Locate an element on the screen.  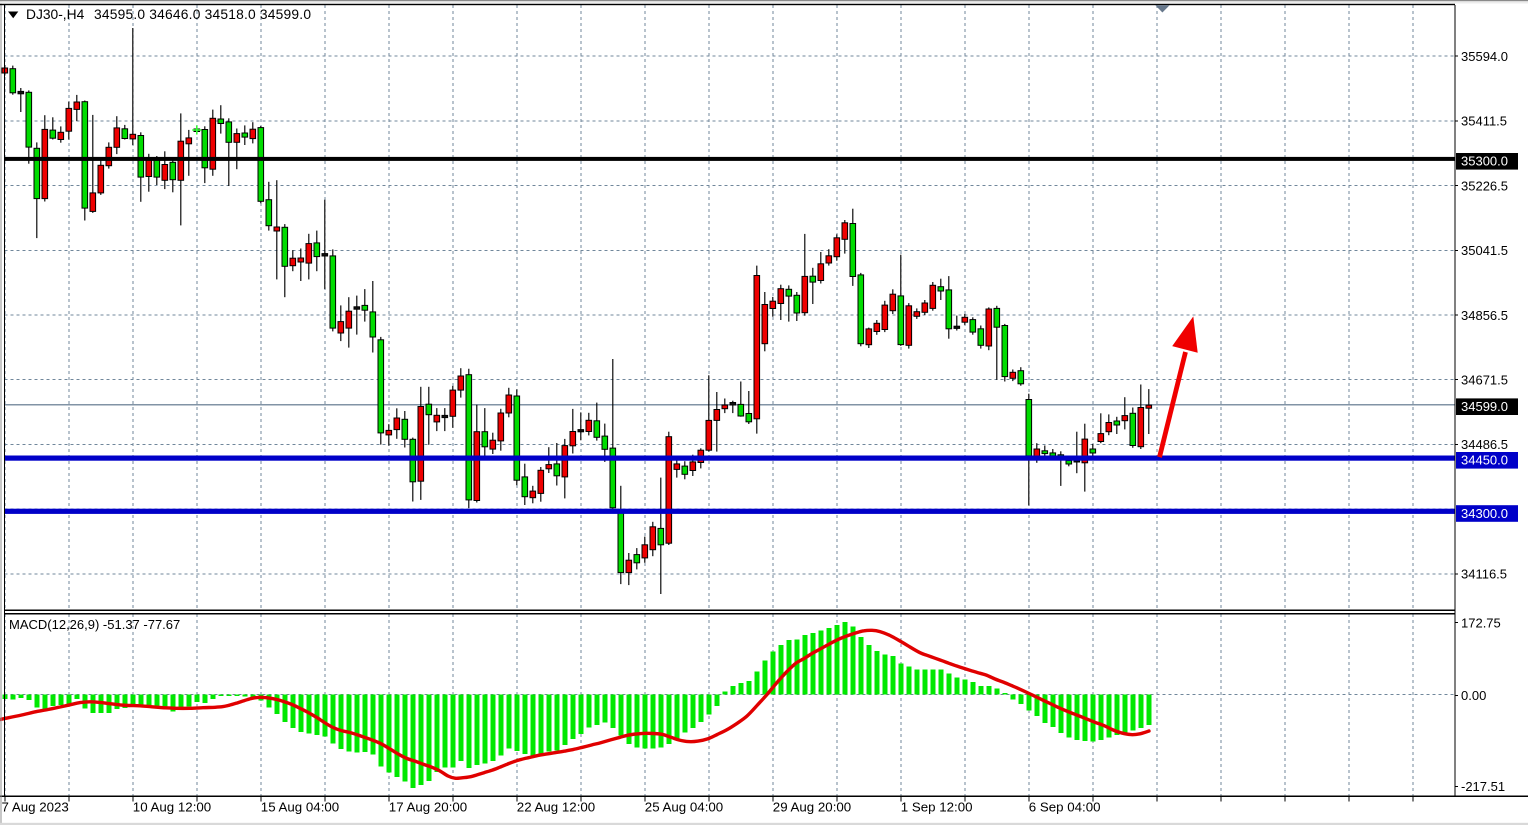
svg-text: 34599.0 is located at coordinates (1484, 406).